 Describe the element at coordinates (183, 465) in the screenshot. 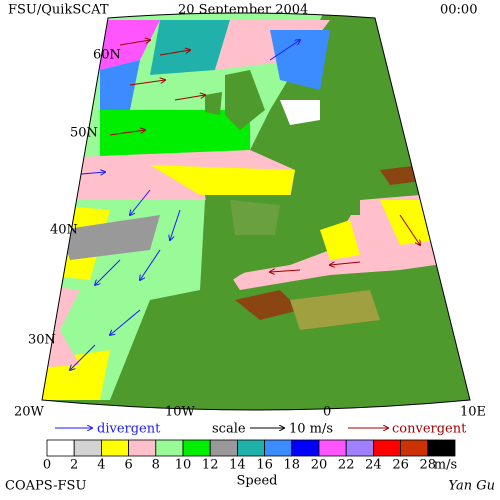

I see `colorbar-tick: 10` at that location.